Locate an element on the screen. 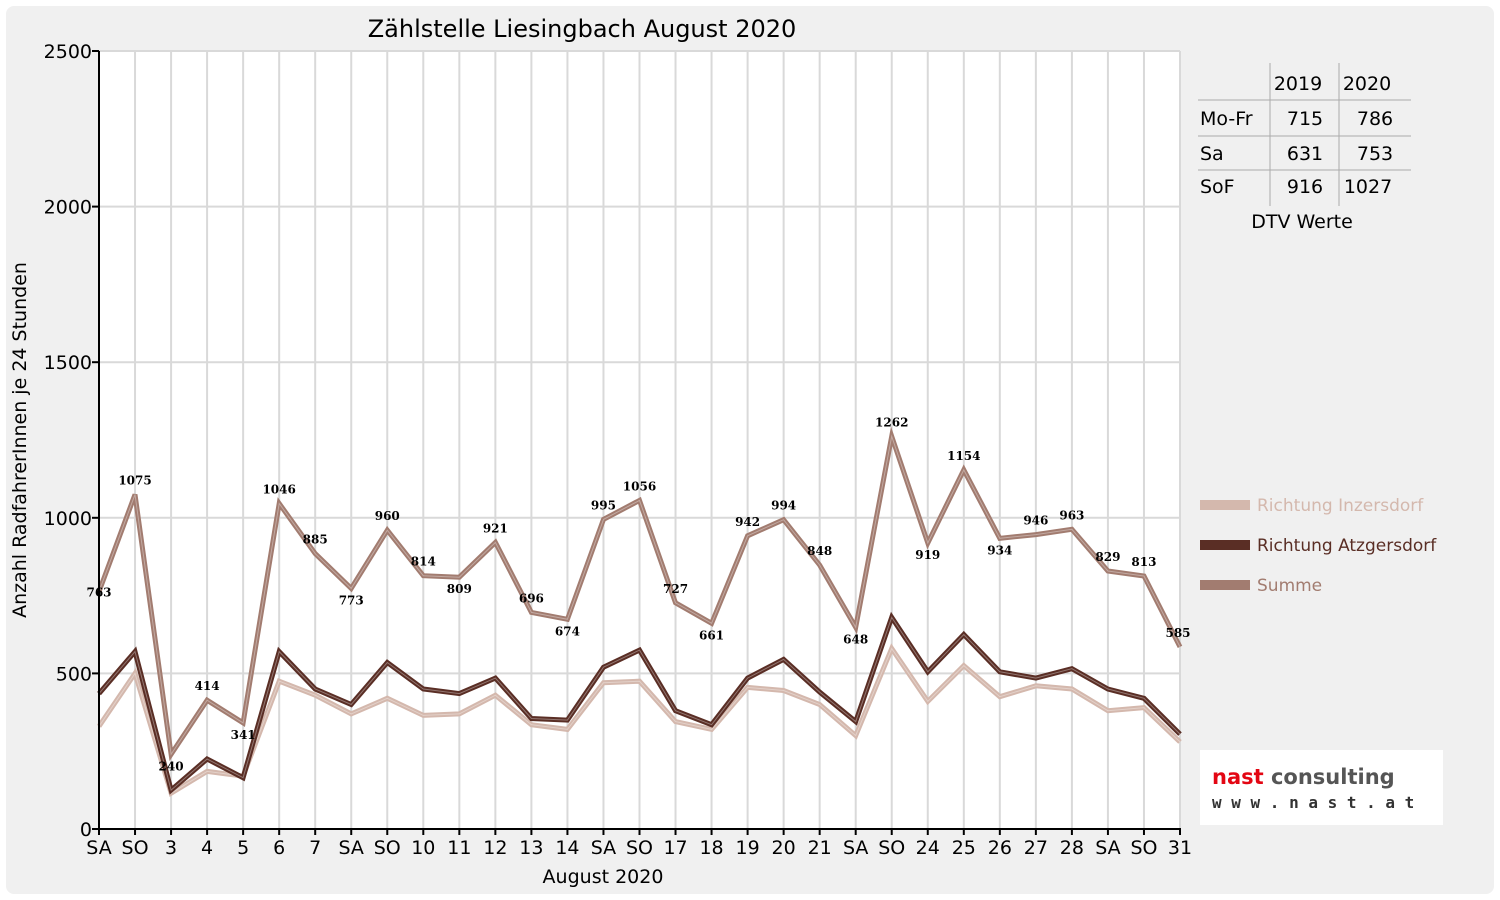 Image resolution: width=1500 pixels, height=900 pixels. table-cell: 916 is located at coordinates (1305, 187).